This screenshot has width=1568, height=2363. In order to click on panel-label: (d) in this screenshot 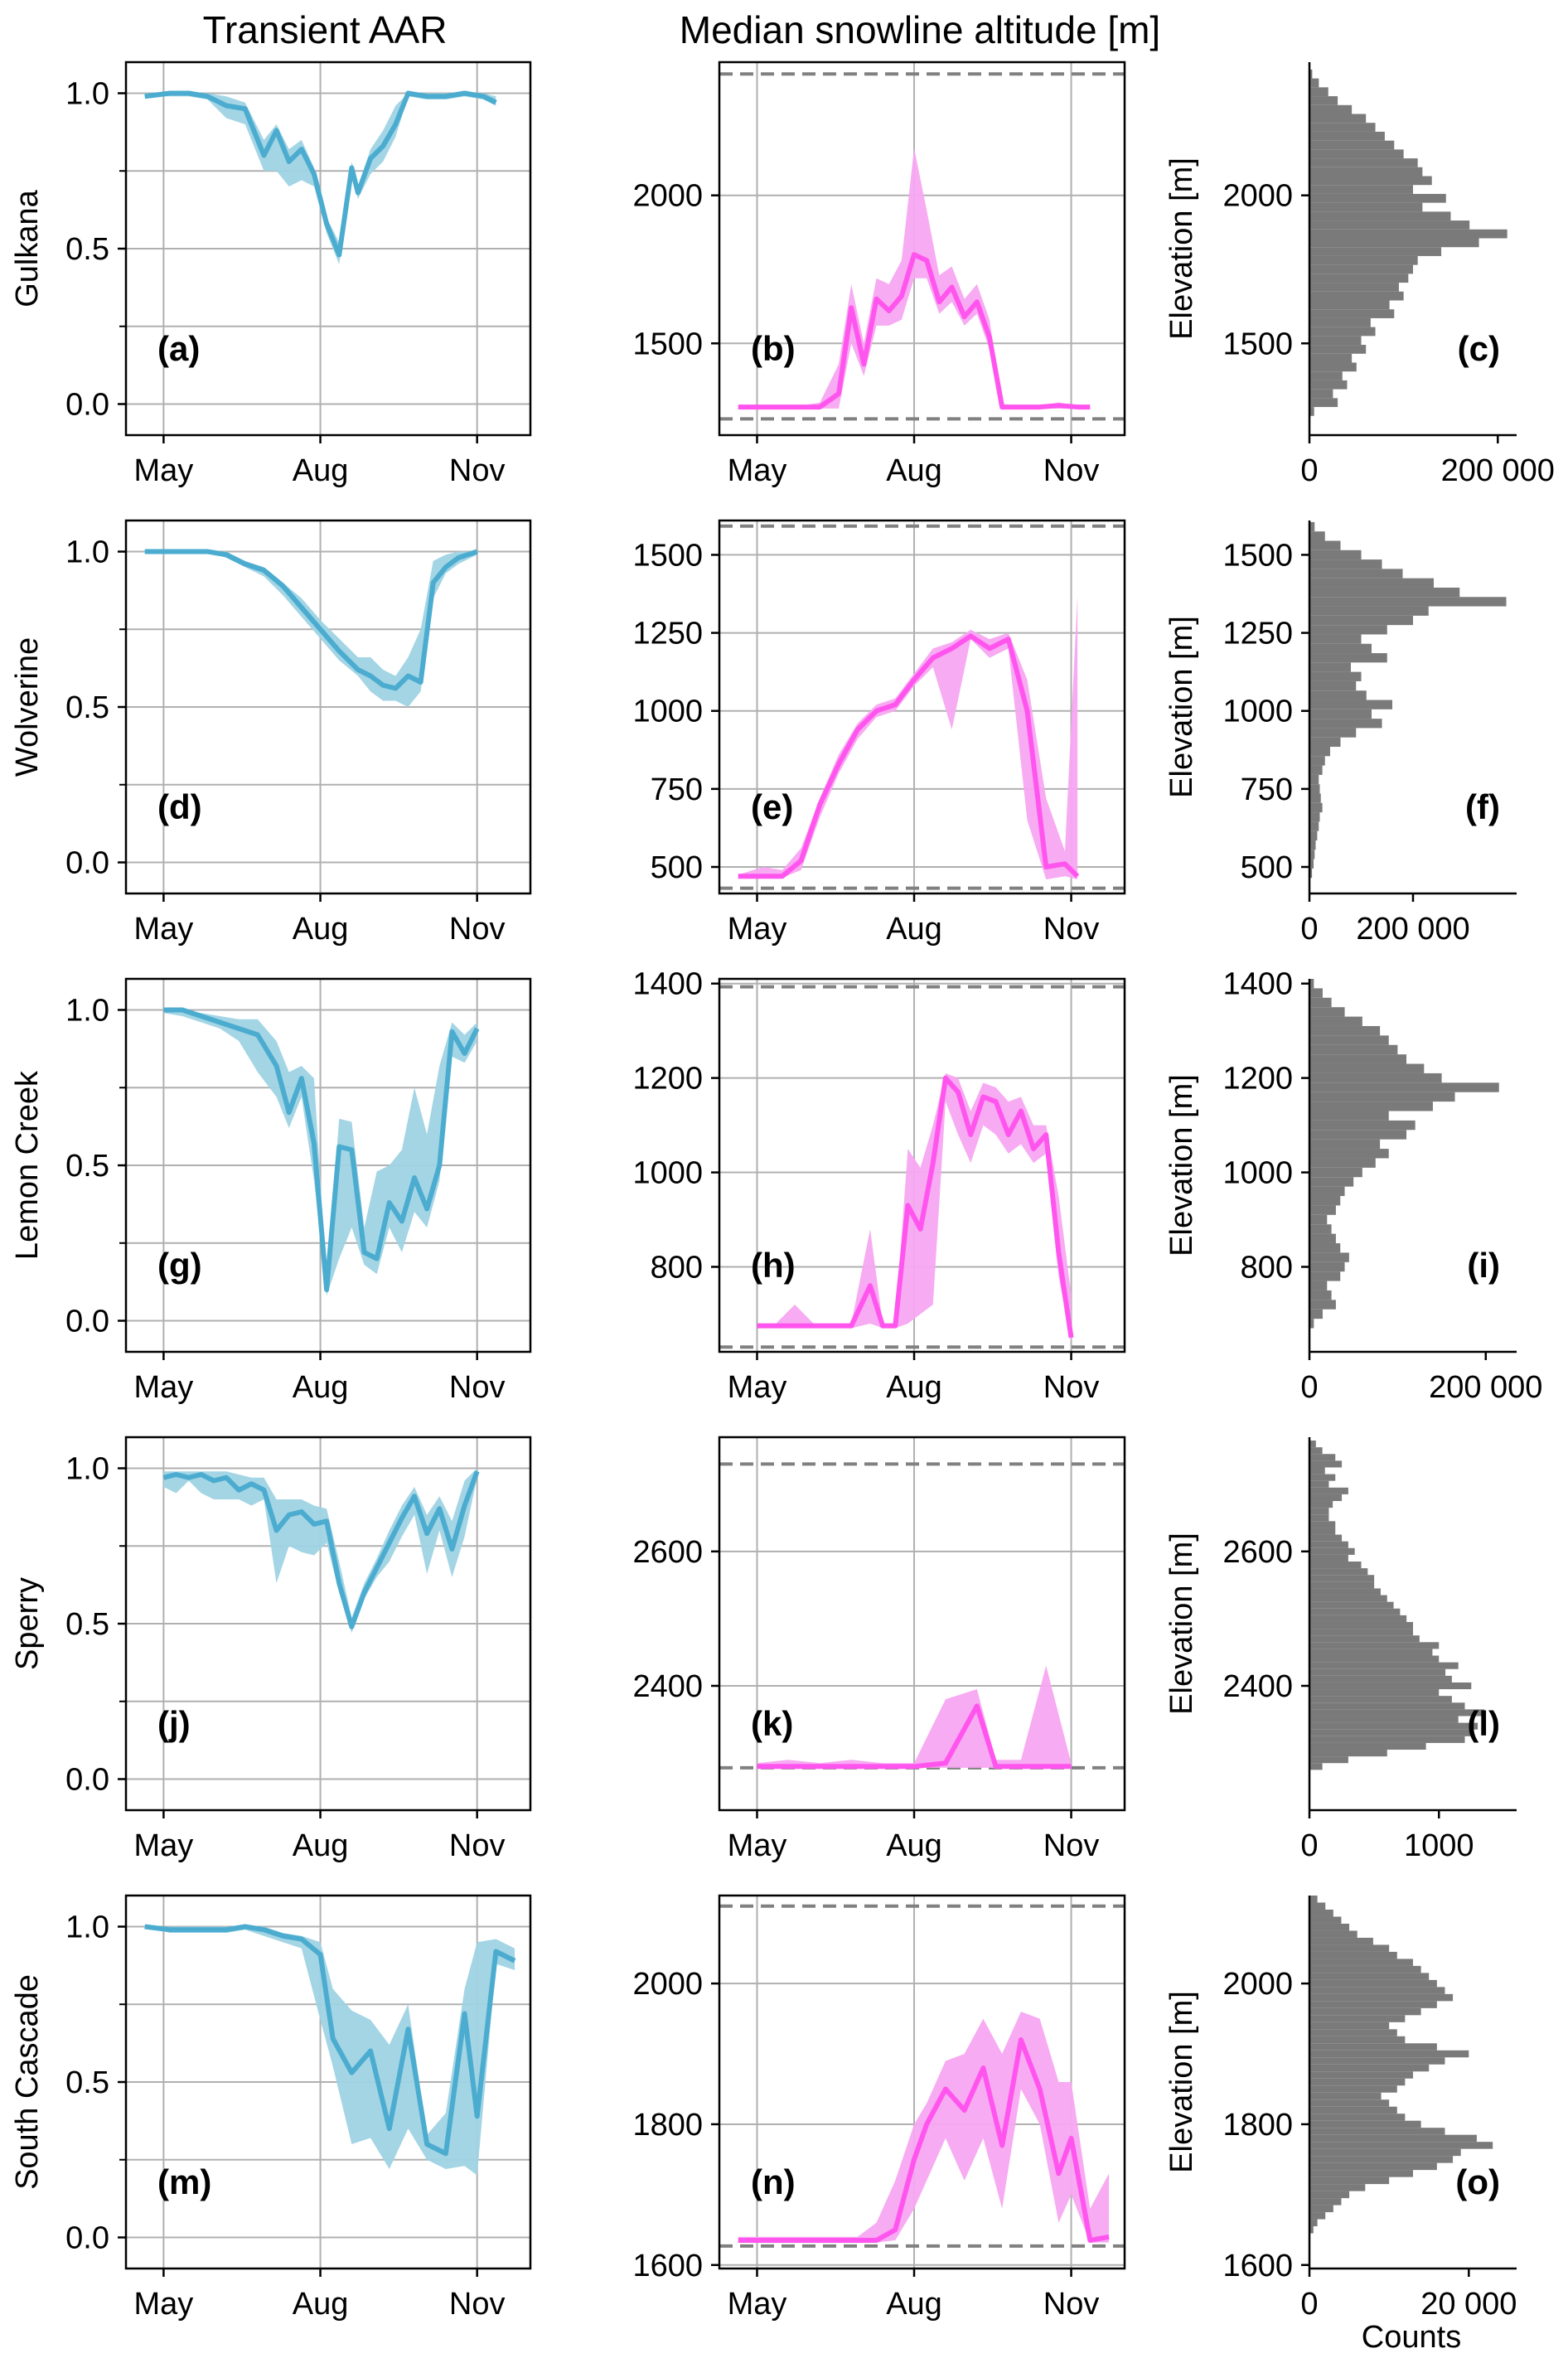, I will do `click(179, 807)`.